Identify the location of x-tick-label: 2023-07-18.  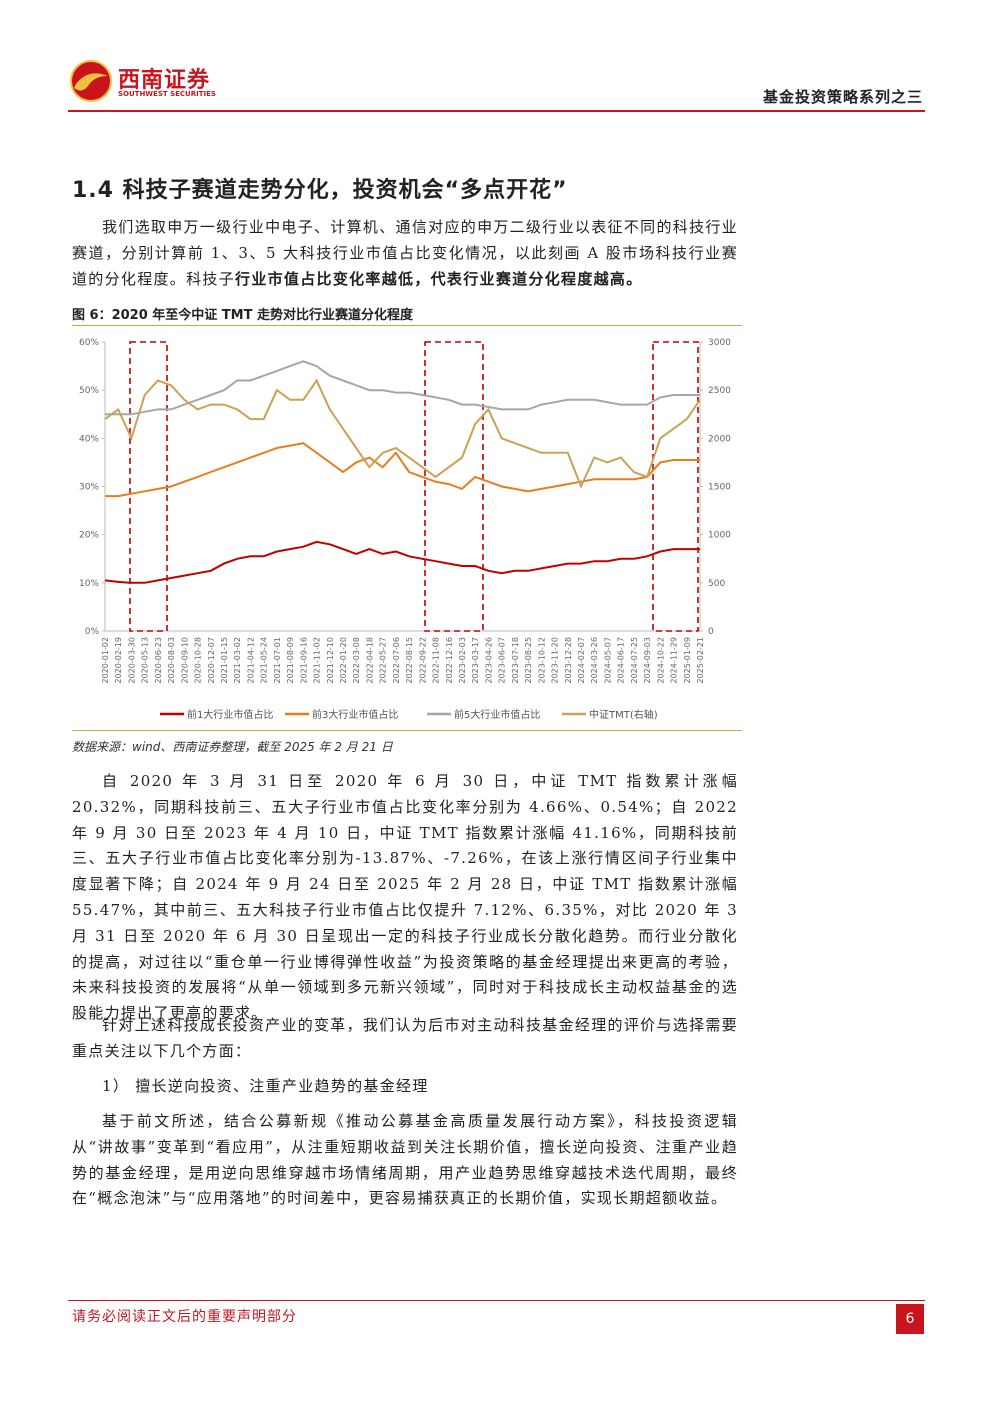
(515, 660).